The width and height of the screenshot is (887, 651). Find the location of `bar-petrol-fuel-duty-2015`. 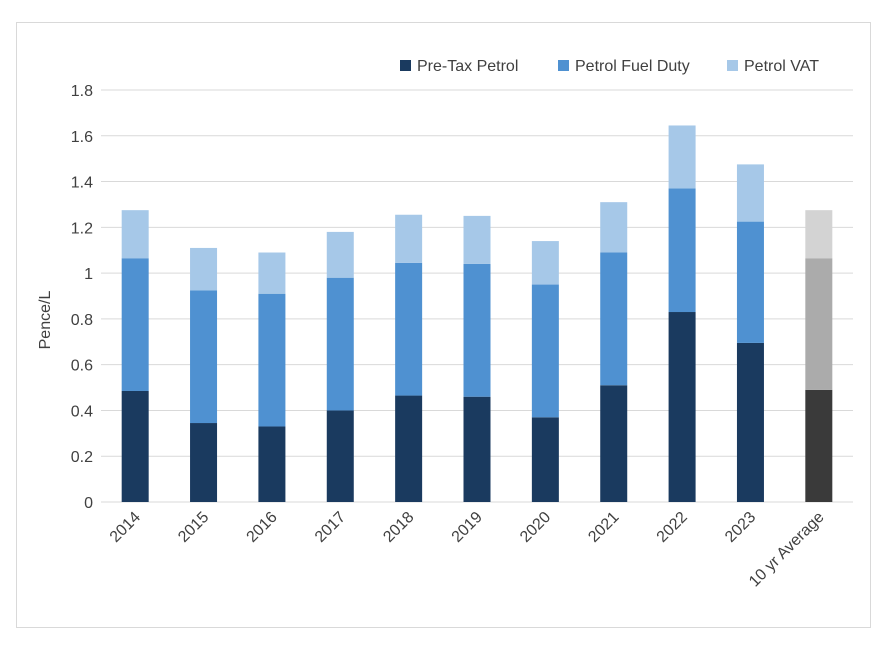

bar-petrol-fuel-duty-2015 is located at coordinates (204, 357).